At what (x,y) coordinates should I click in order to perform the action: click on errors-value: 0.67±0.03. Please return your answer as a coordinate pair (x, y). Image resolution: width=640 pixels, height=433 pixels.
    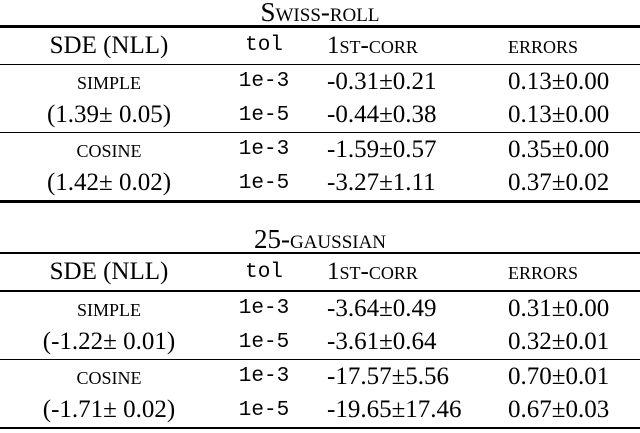
    Looking at the image, I should click on (559, 410).